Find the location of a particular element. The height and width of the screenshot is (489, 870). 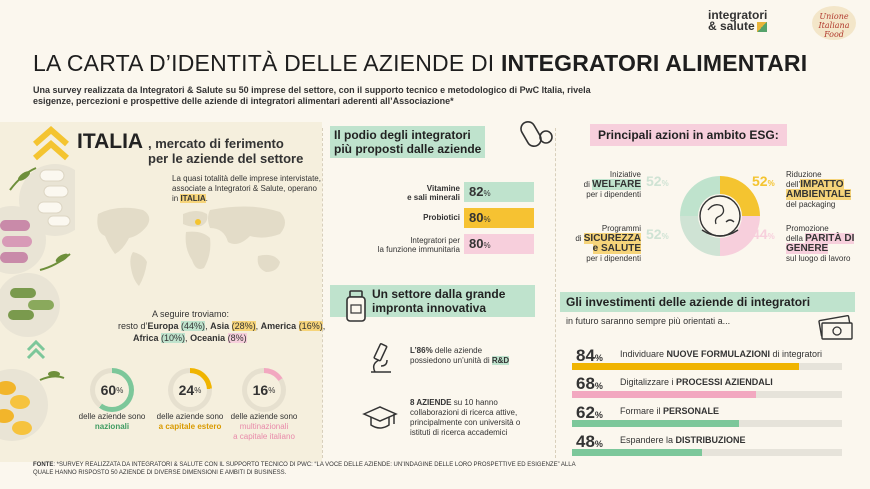

esg-label-line1: Promozione is located at coordinates (807, 228).